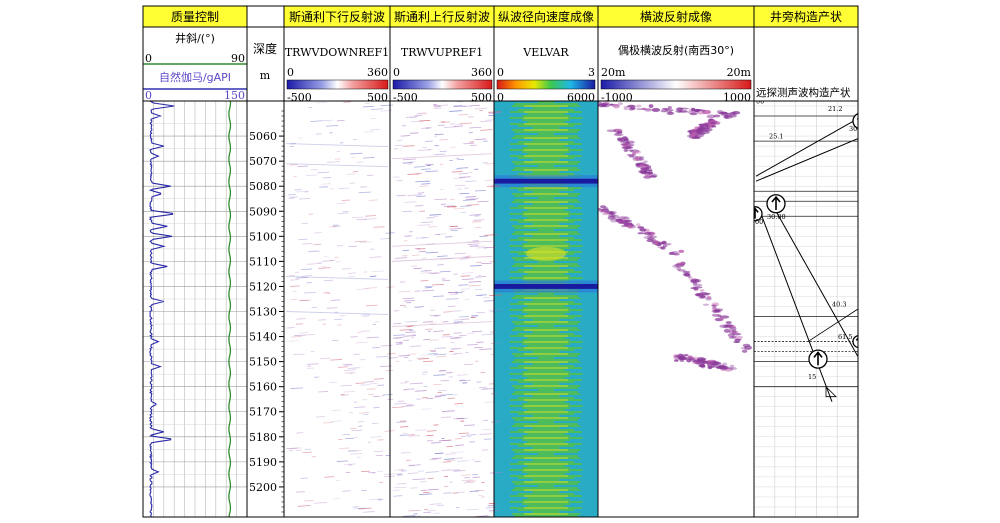 This screenshot has height=523, width=1000. Describe the element at coordinates (263, 362) in the screenshot. I see `depth-tick-label: 5150` at that location.